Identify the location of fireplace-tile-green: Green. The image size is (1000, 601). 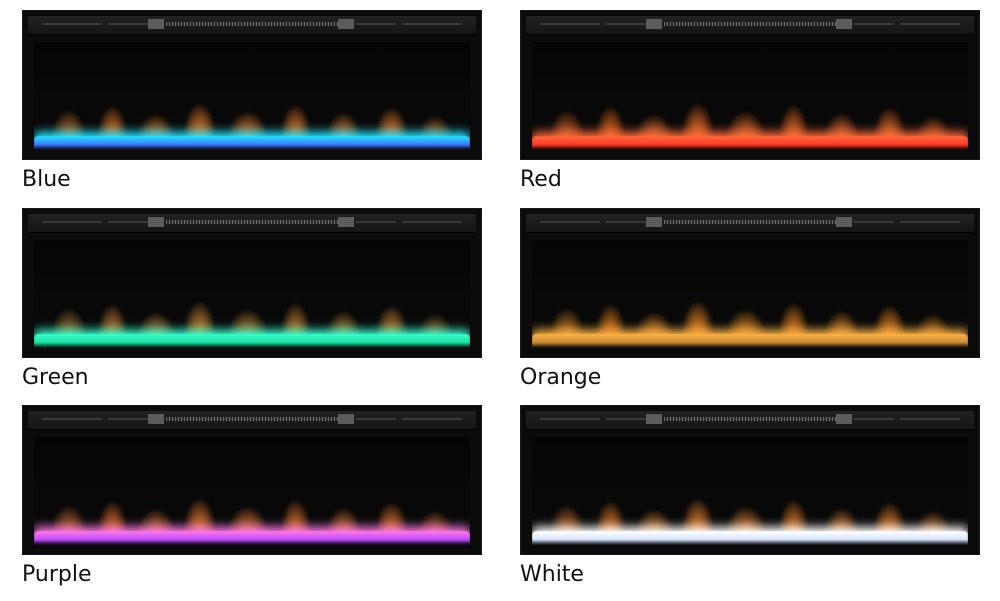
(252, 303).